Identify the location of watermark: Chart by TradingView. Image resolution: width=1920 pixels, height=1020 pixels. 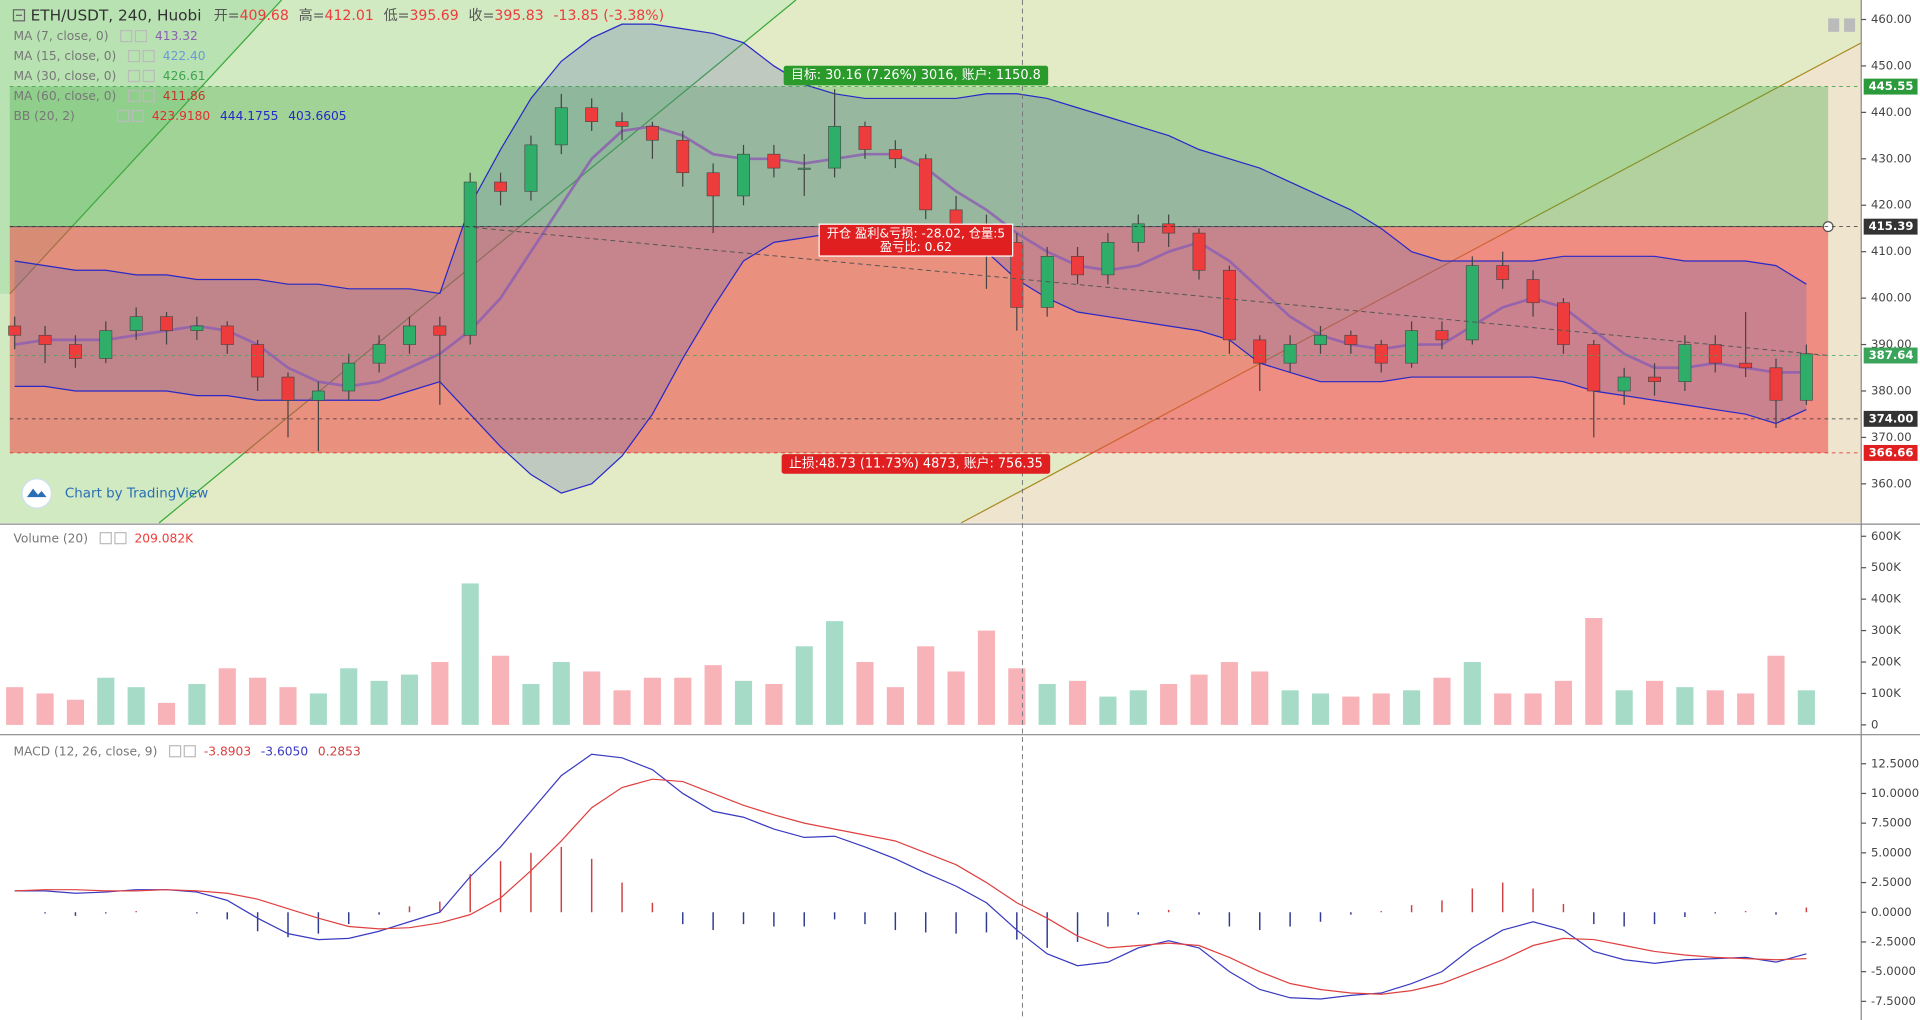
(136, 493).